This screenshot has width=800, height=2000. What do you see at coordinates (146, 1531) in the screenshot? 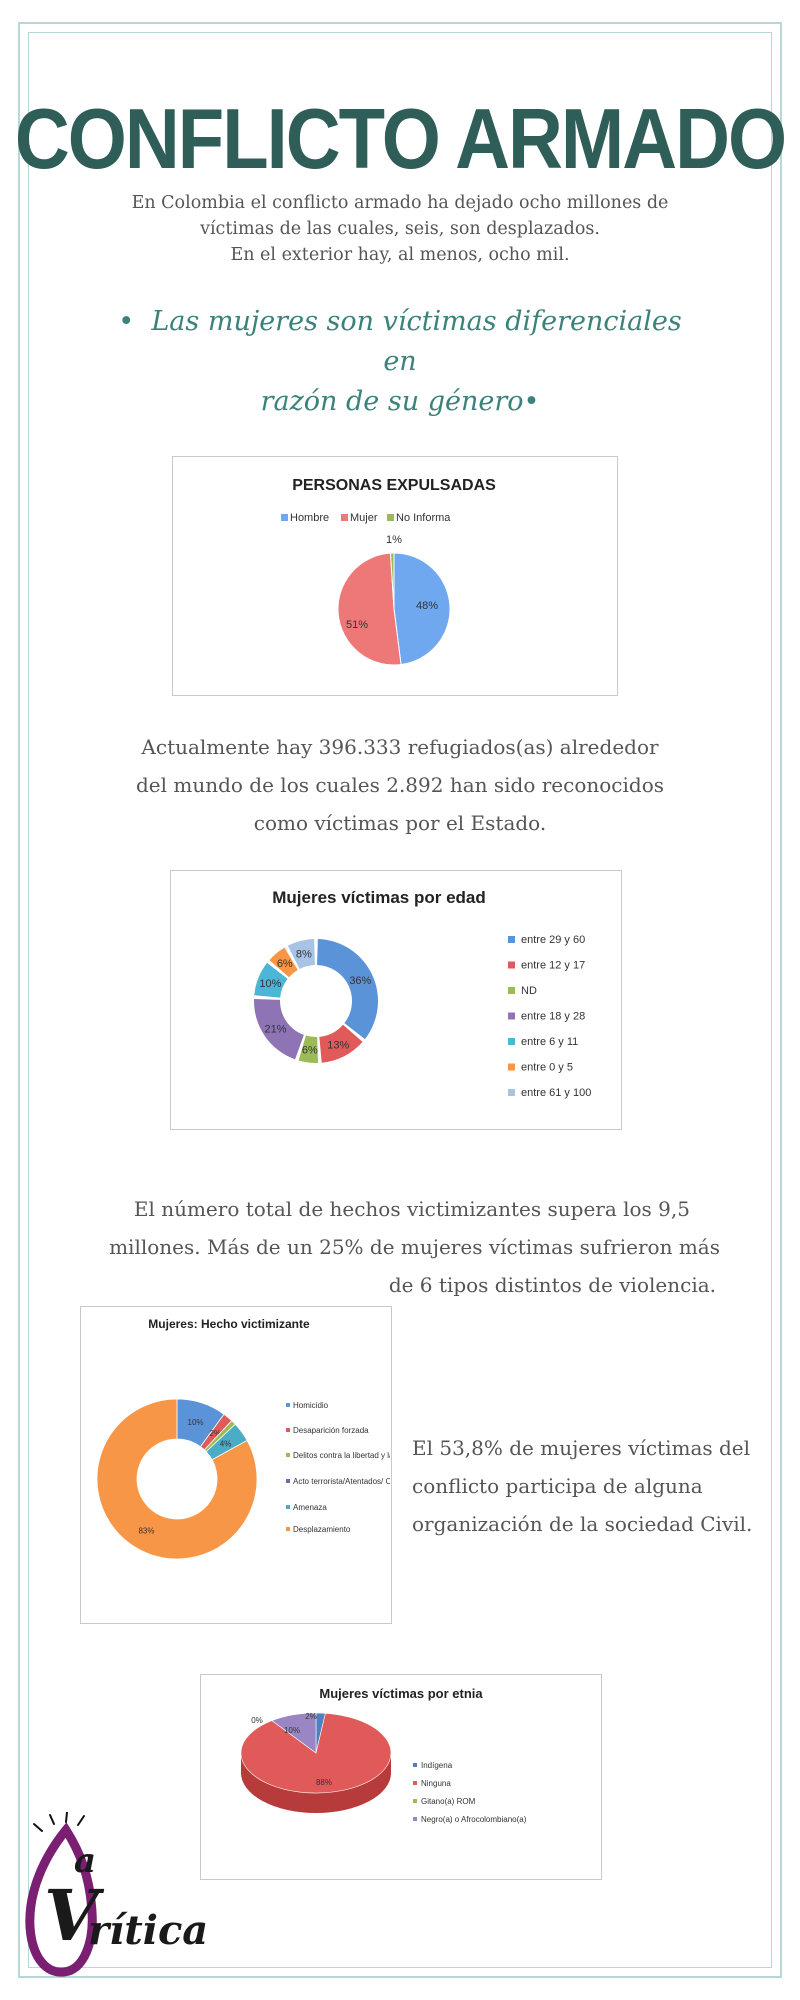
I see `data-label: 83%` at bounding box center [146, 1531].